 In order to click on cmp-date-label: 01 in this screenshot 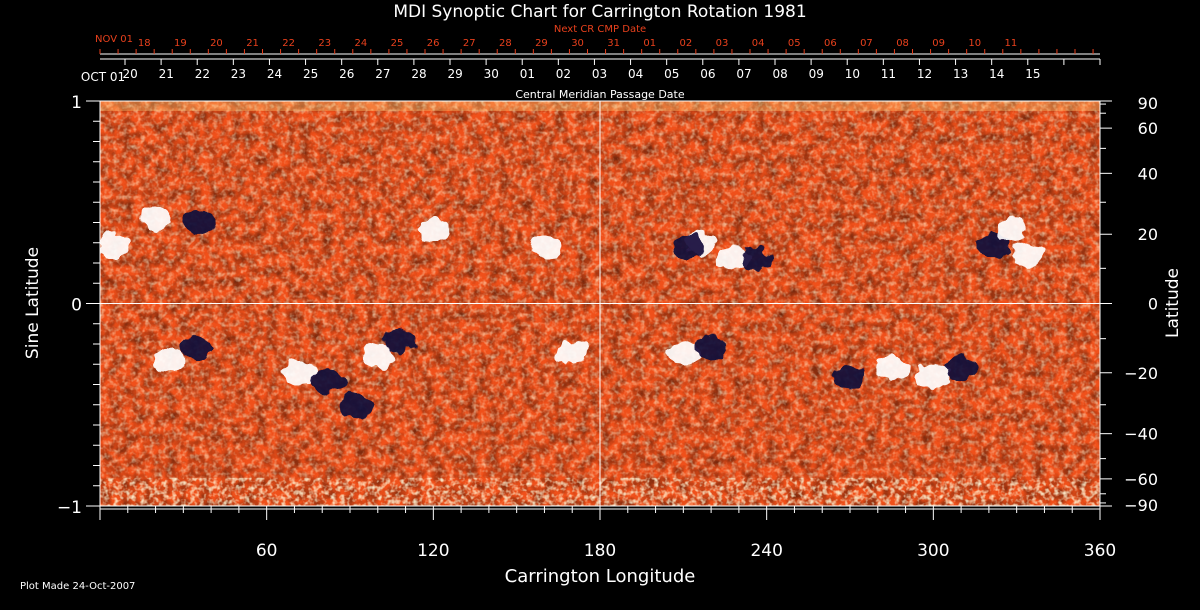, I will do `click(527, 74)`.